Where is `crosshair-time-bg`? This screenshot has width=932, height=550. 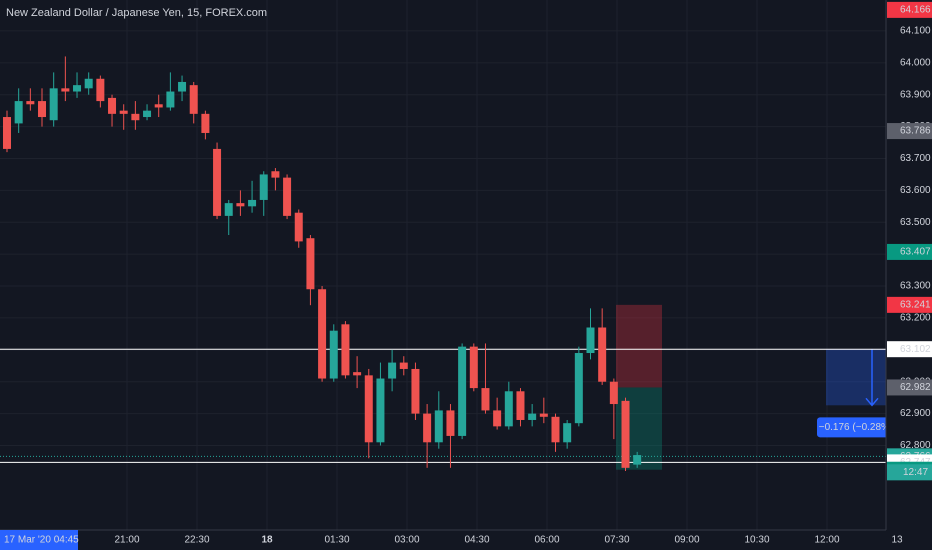
crosshair-time-bg is located at coordinates (39, 540).